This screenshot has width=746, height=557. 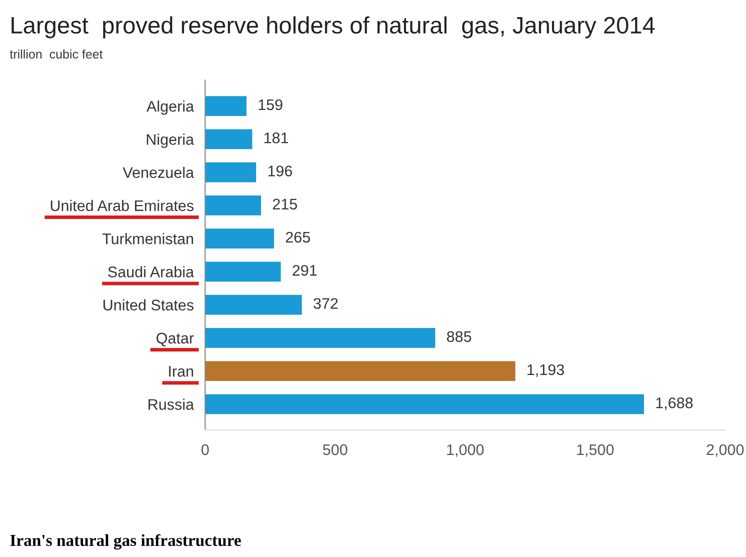 I want to click on data-label: 196, so click(x=280, y=171).